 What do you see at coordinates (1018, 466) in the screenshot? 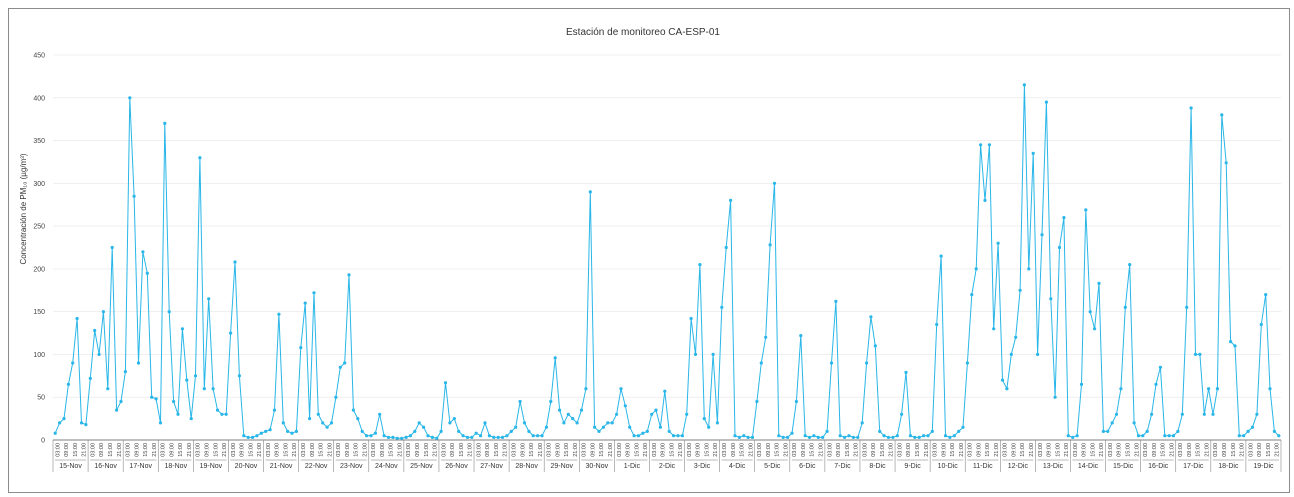
I see `day-label: 12-Dic` at bounding box center [1018, 466].